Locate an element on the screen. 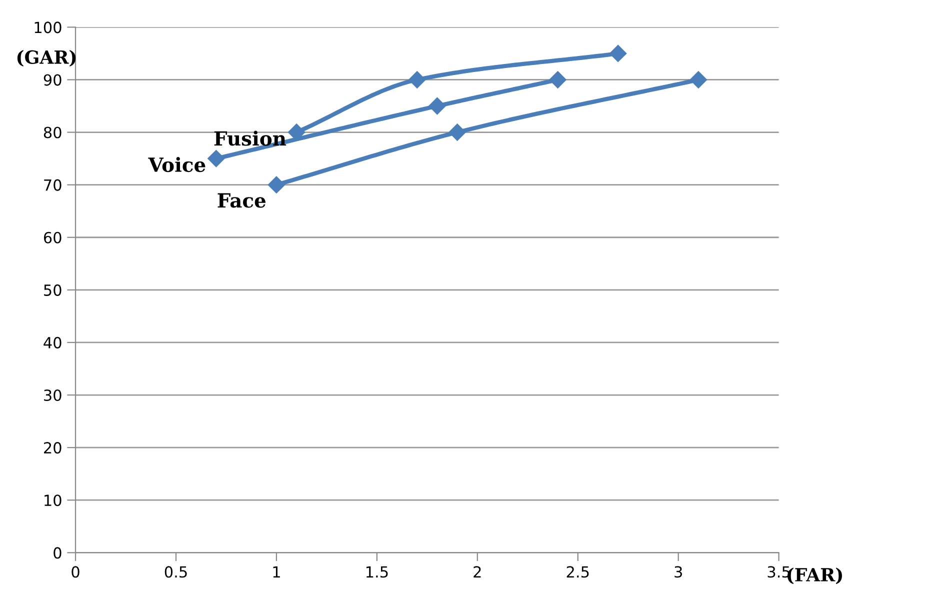 The width and height of the screenshot is (944, 604). y-tick-label: 30 is located at coordinates (53, 395).